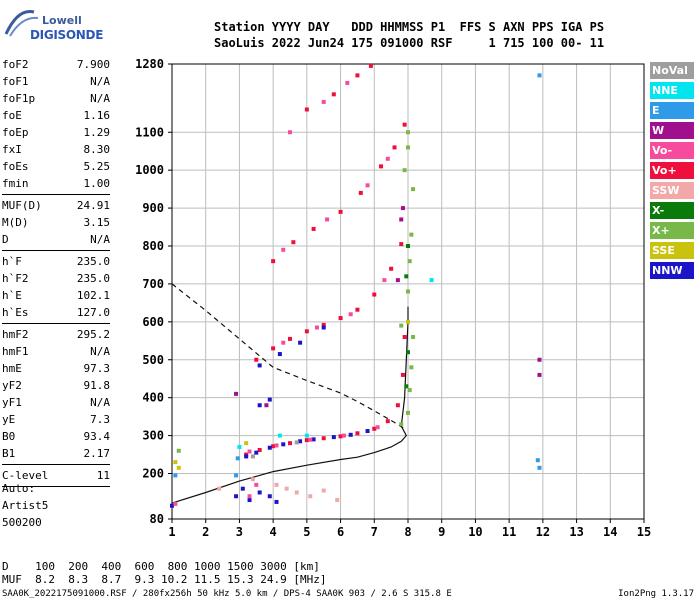 Image resolution: width=700 pixels, height=600 pixels. What do you see at coordinates (672, 110) in the screenshot?
I see `legend-item-e: E` at bounding box center [672, 110].